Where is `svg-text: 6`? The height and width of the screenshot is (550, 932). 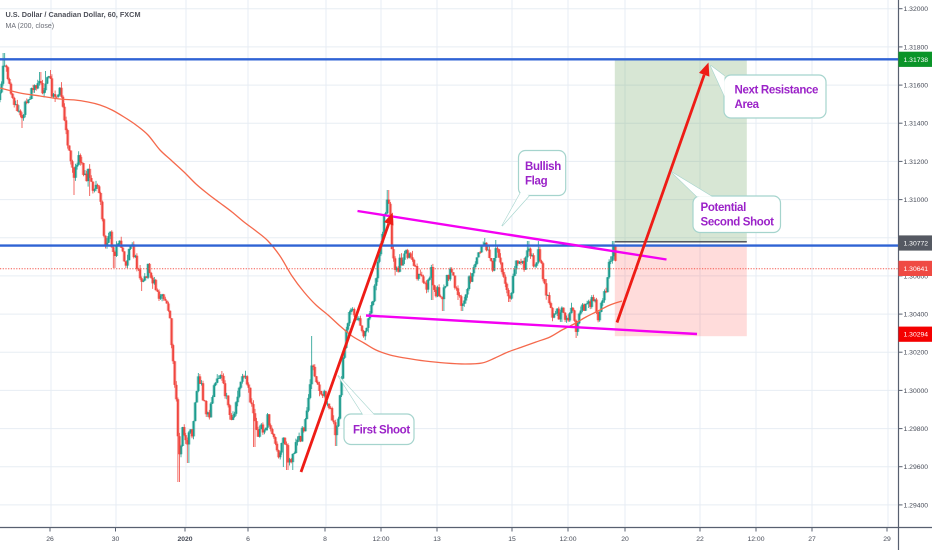 svg-text: 6 is located at coordinates (248, 539).